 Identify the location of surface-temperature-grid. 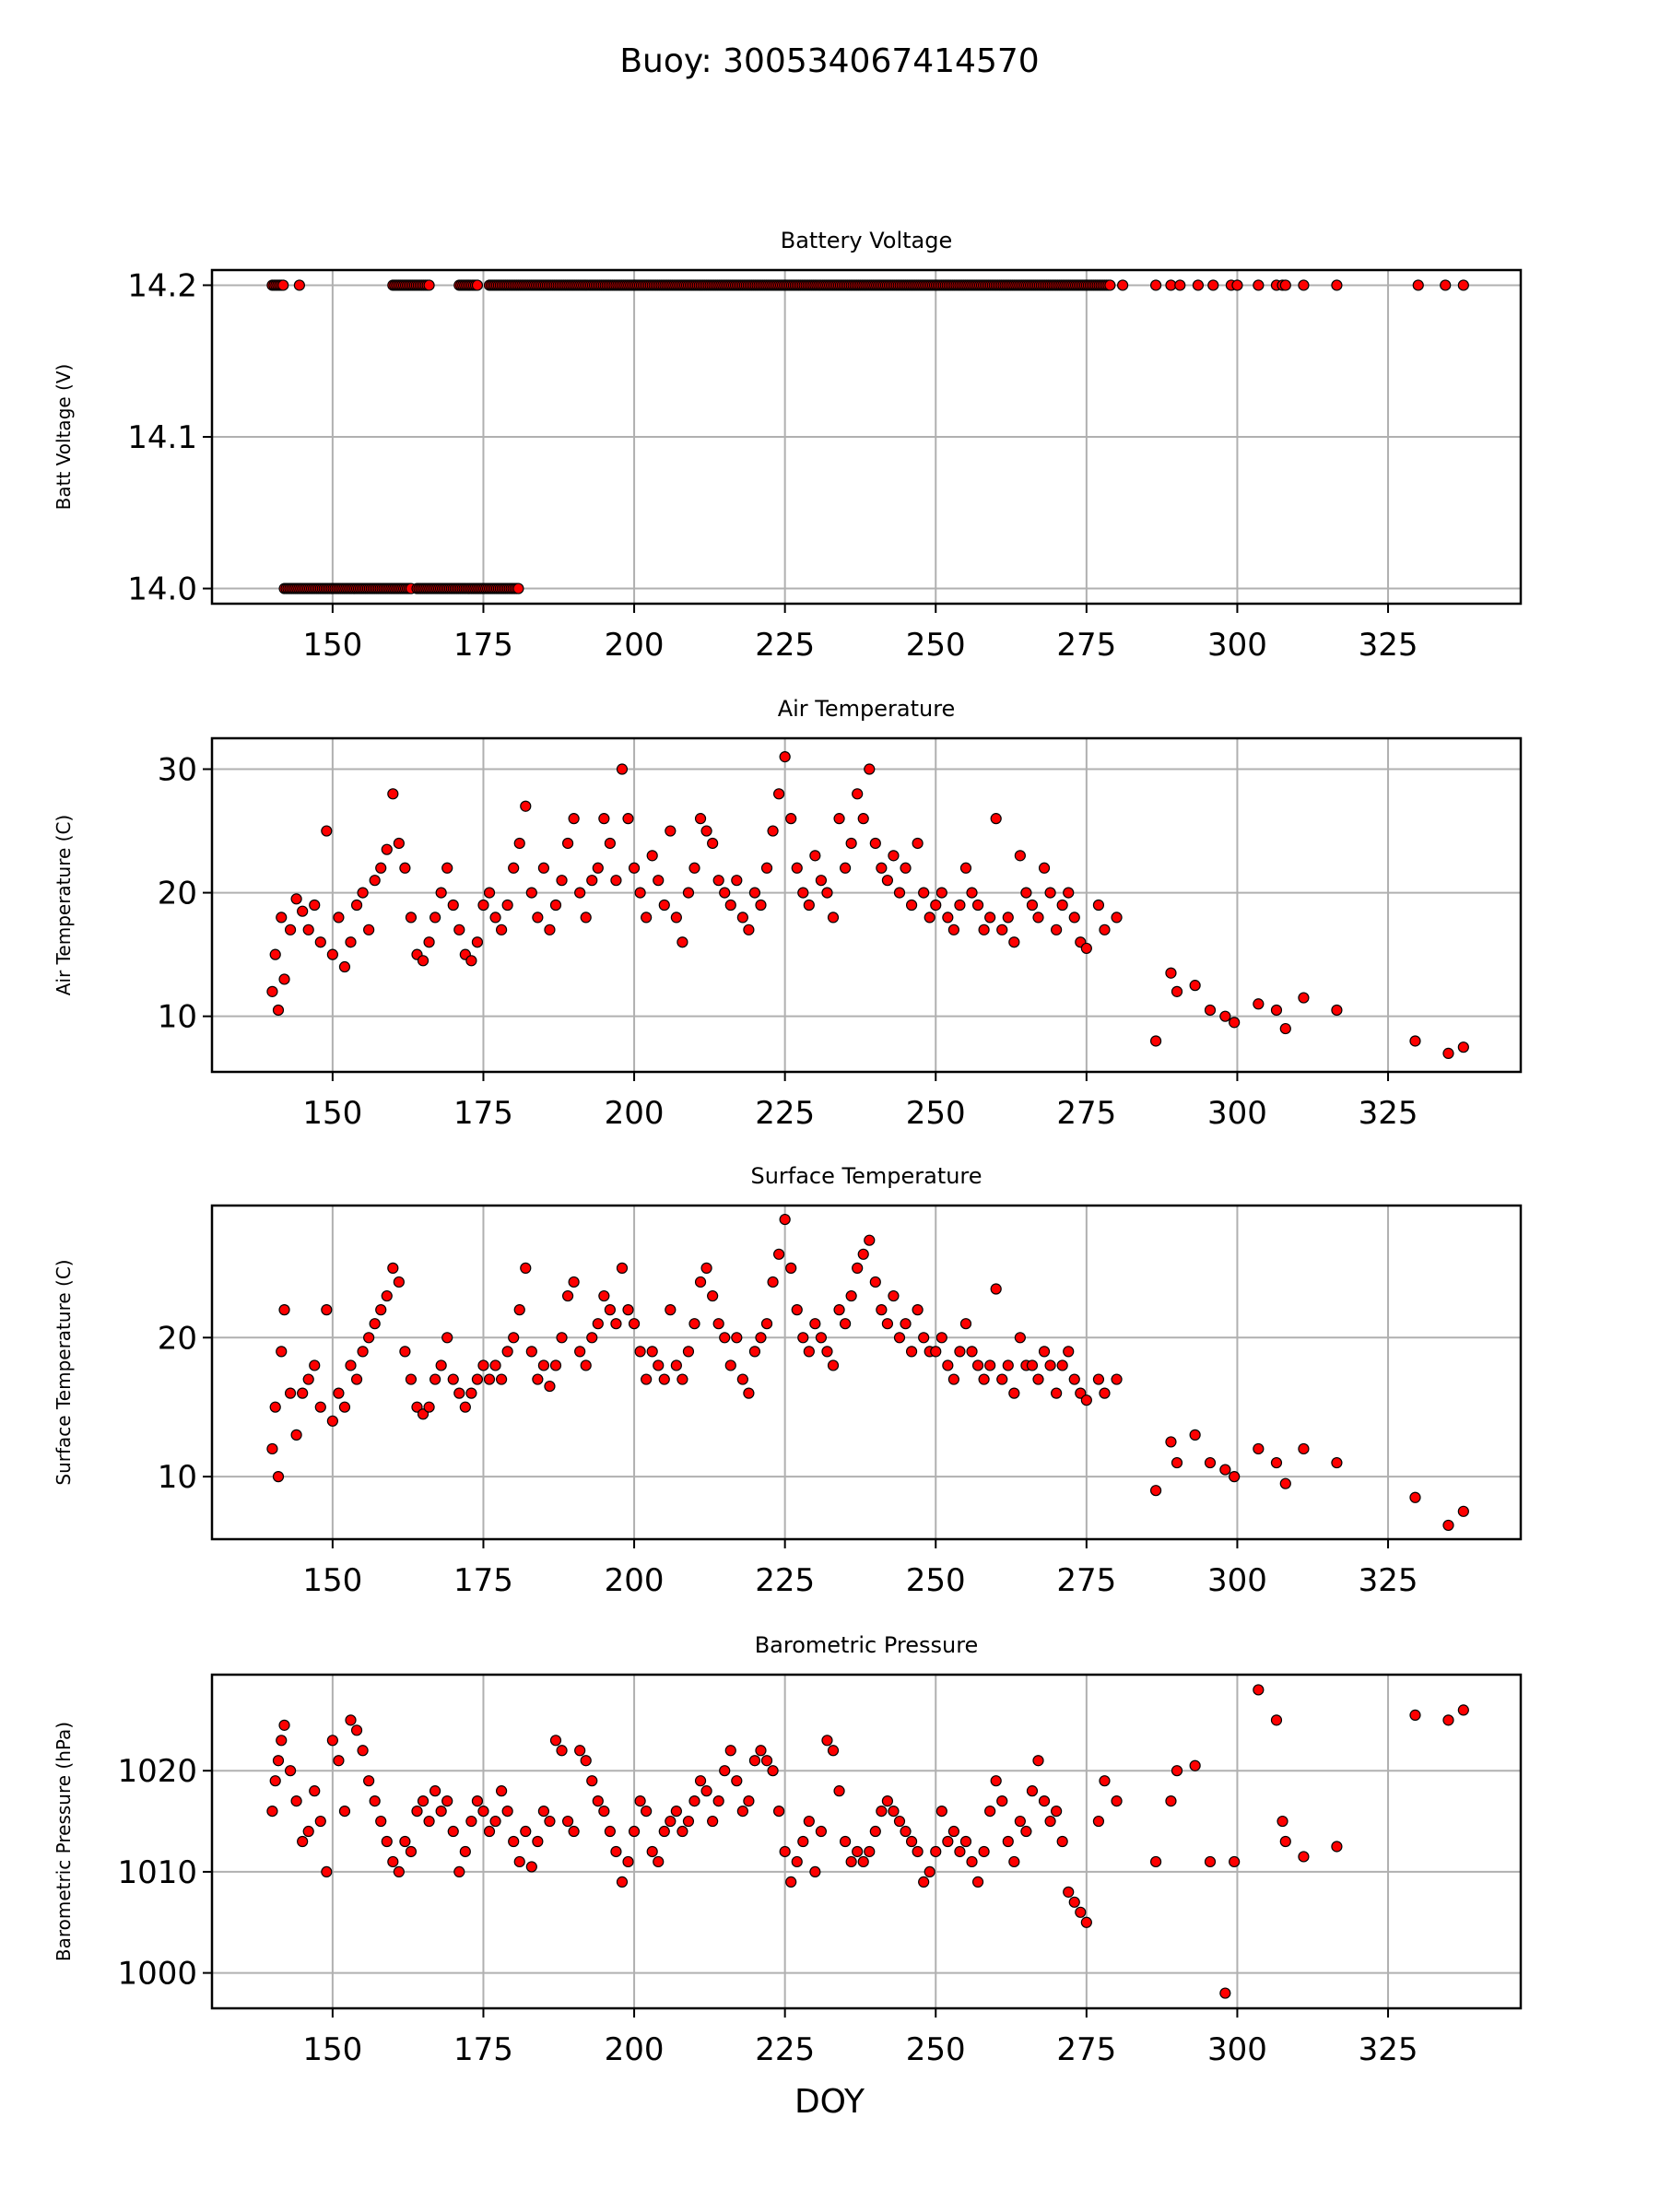
(866, 1372).